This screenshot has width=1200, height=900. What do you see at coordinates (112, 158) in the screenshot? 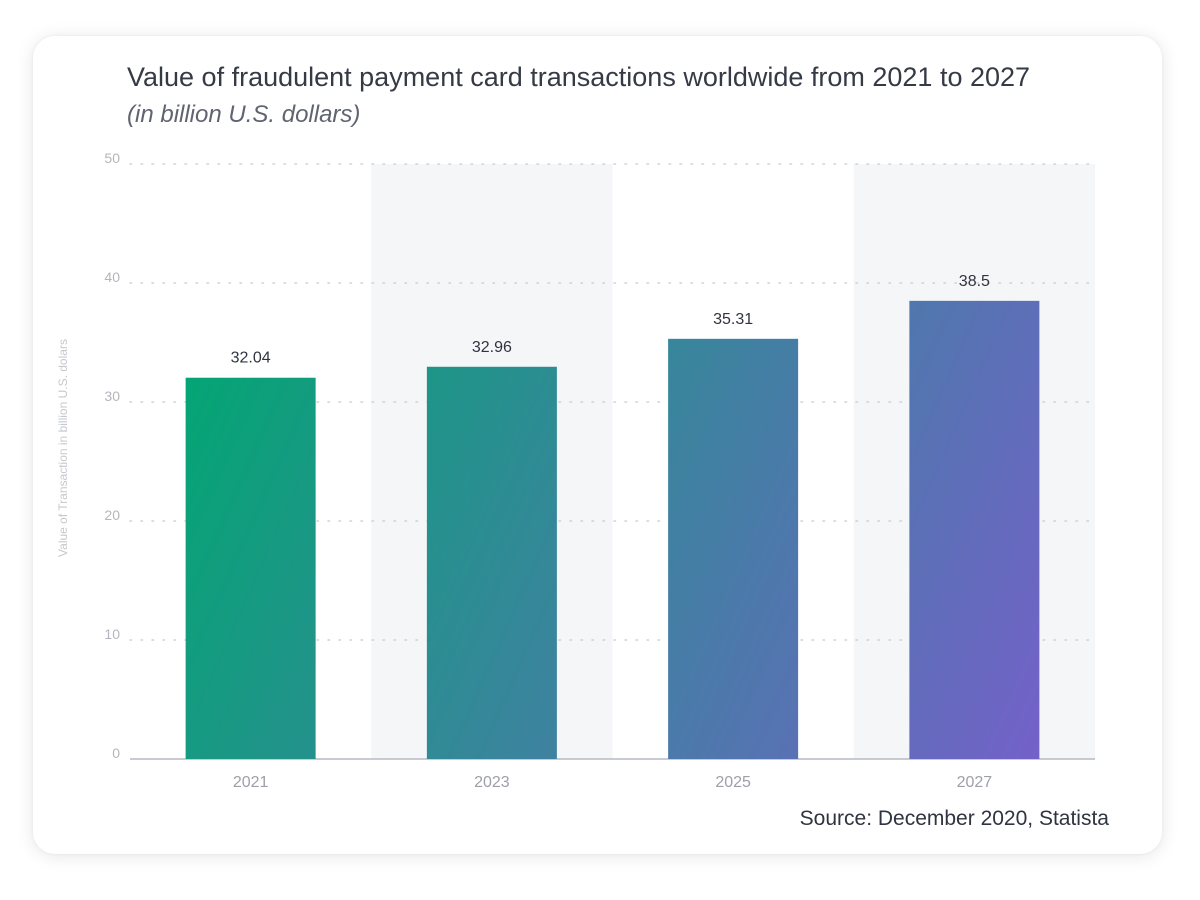
I see `y-tick-label: 50` at bounding box center [112, 158].